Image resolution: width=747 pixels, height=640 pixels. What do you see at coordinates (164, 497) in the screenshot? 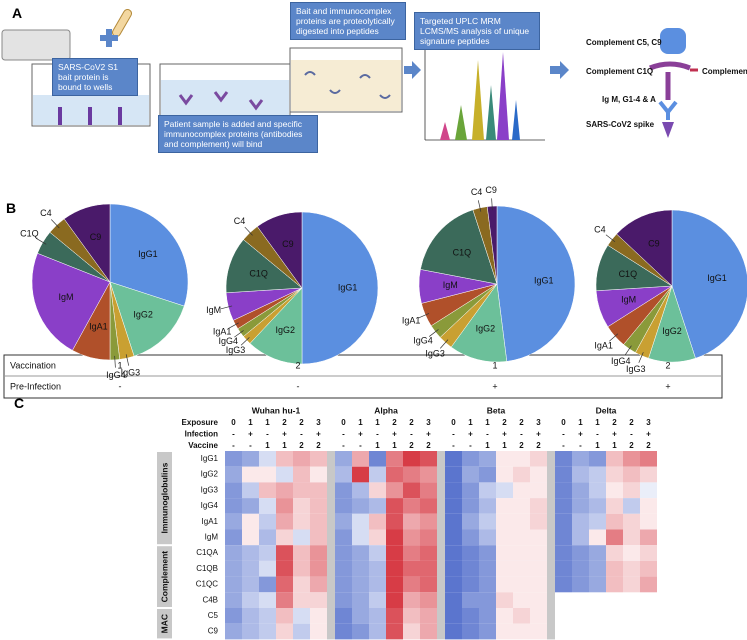
I see `row-group-label: Immunoglobulins` at bounding box center [164, 497].